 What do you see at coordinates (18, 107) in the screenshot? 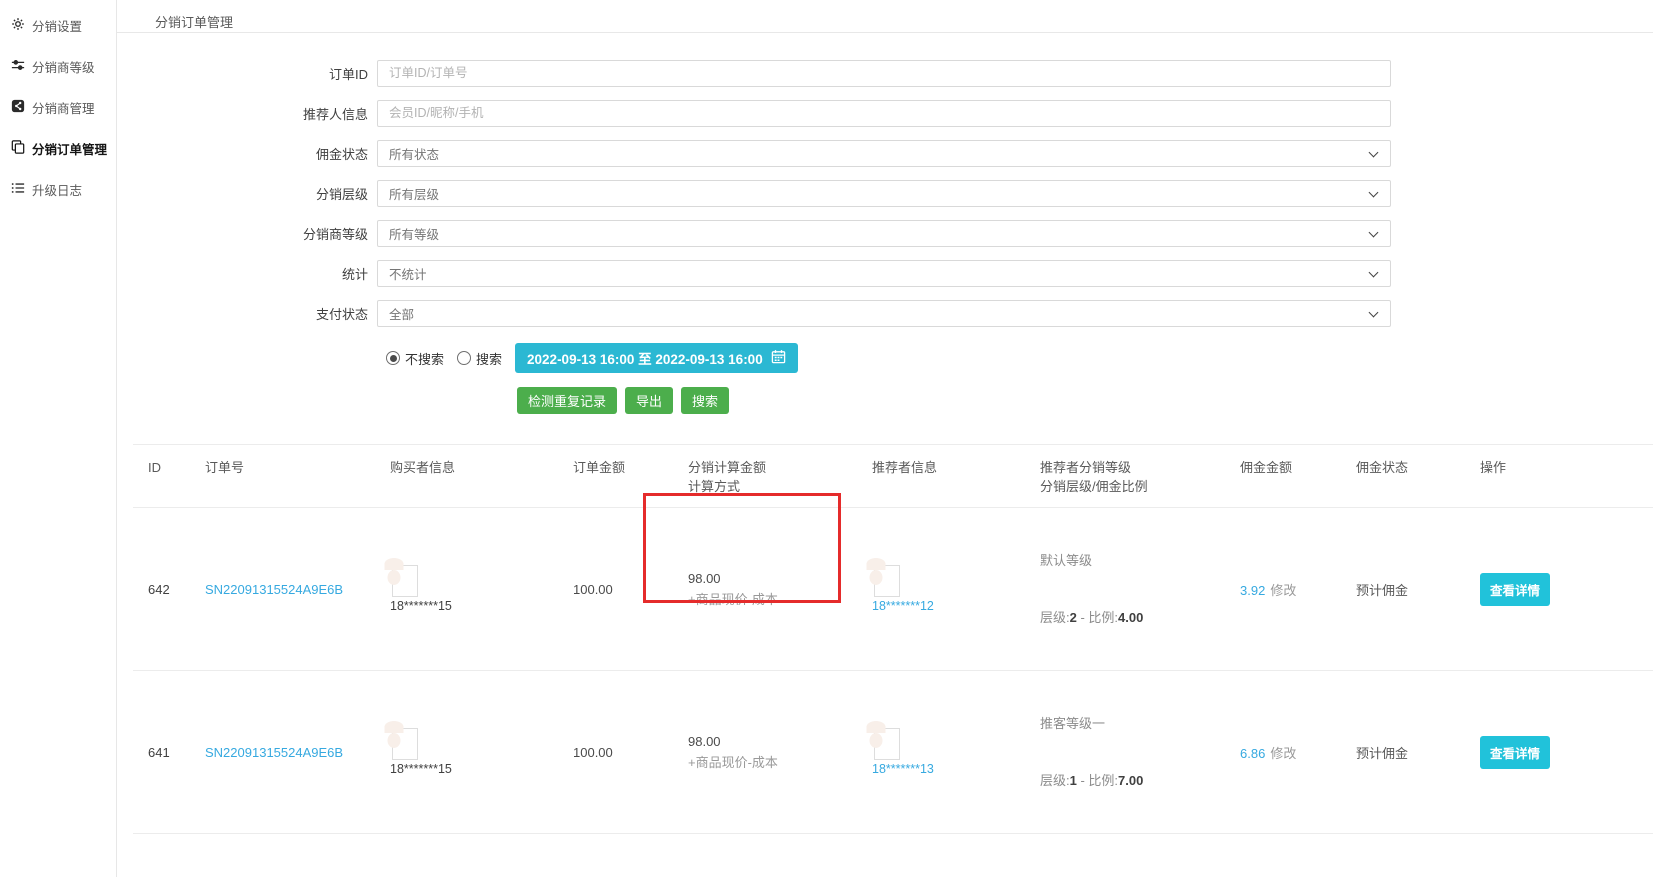
I see `share-icon` at bounding box center [18, 107].